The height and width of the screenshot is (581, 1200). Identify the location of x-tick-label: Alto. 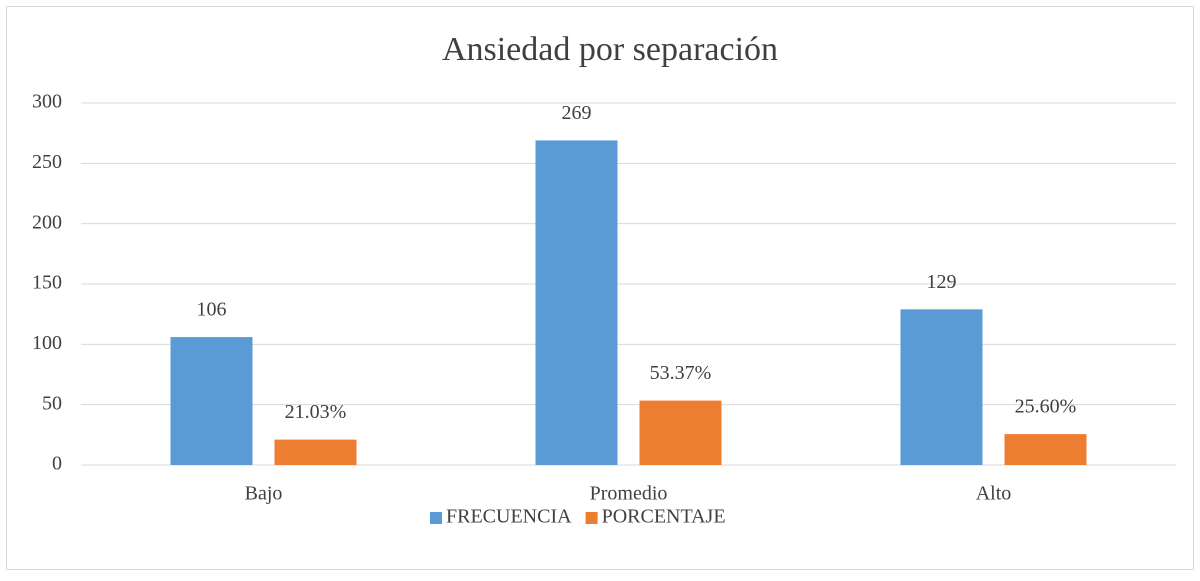
(994, 494).